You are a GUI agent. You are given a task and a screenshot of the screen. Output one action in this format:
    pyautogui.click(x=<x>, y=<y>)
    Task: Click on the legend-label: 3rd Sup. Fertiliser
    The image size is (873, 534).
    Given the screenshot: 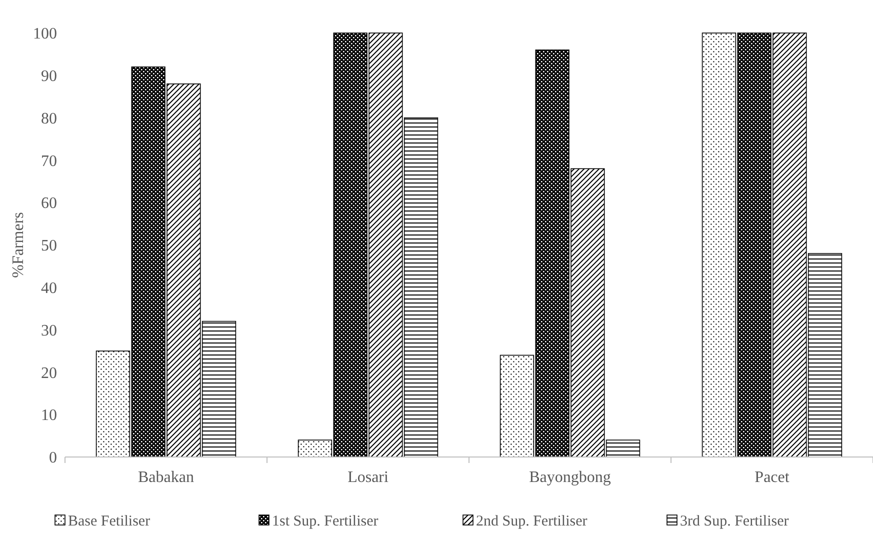 What is the action you would take?
    pyautogui.click(x=734, y=521)
    